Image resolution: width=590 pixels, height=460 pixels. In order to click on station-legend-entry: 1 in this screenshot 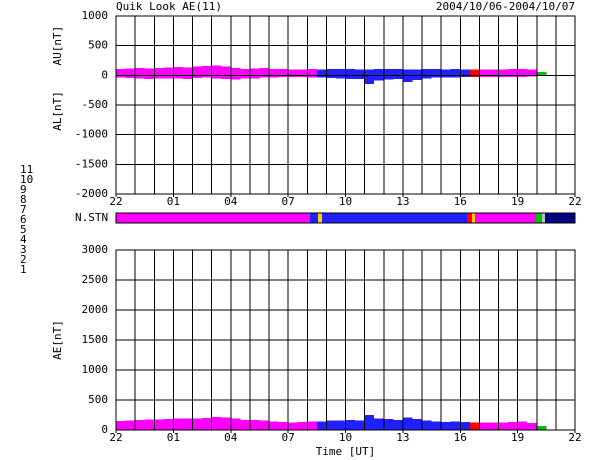, I will do `click(23, 269)`.